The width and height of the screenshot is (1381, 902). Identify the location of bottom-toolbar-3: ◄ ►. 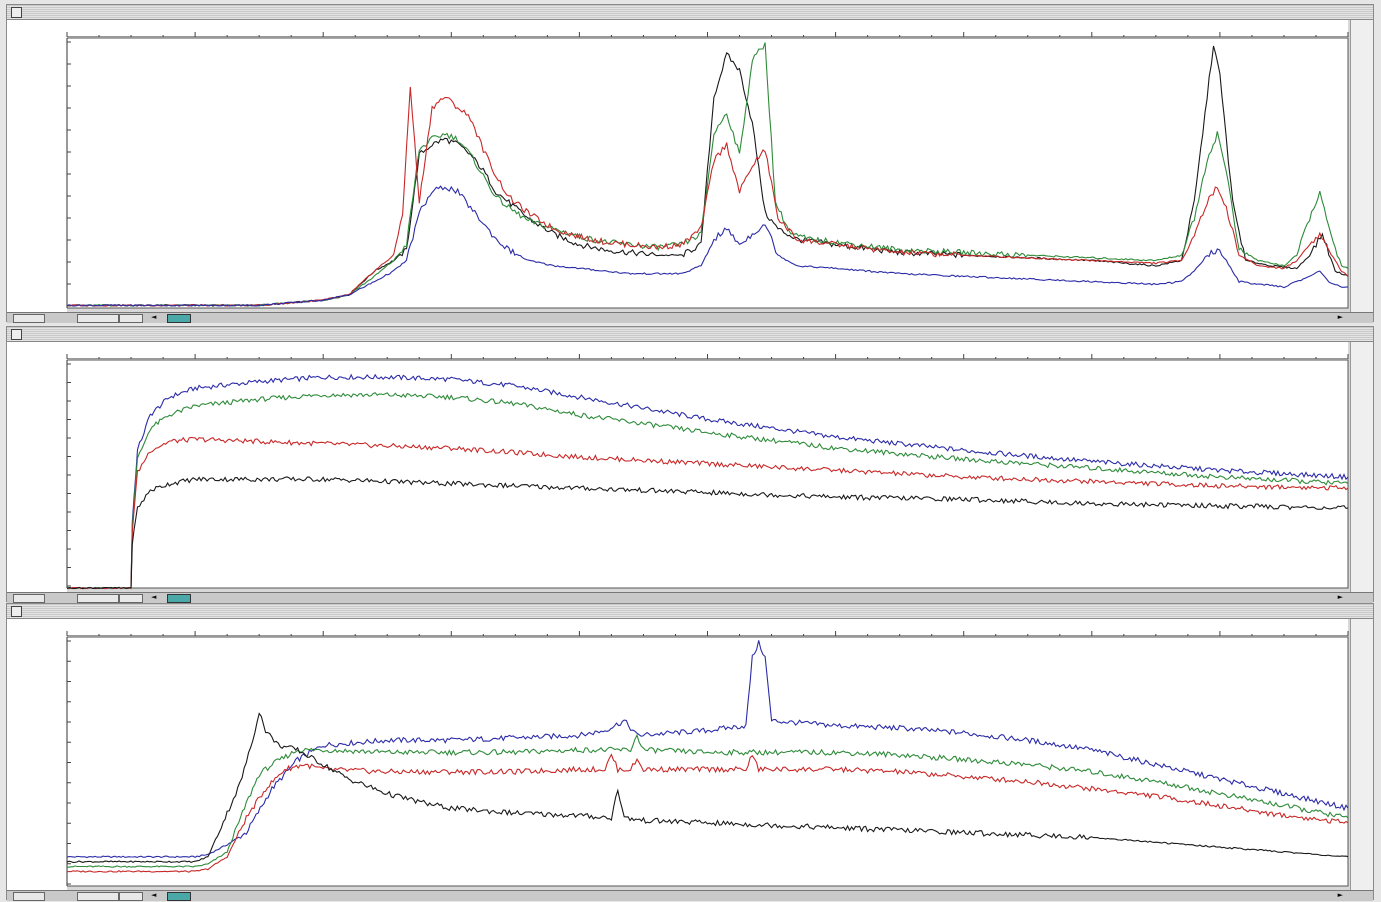
(690, 895).